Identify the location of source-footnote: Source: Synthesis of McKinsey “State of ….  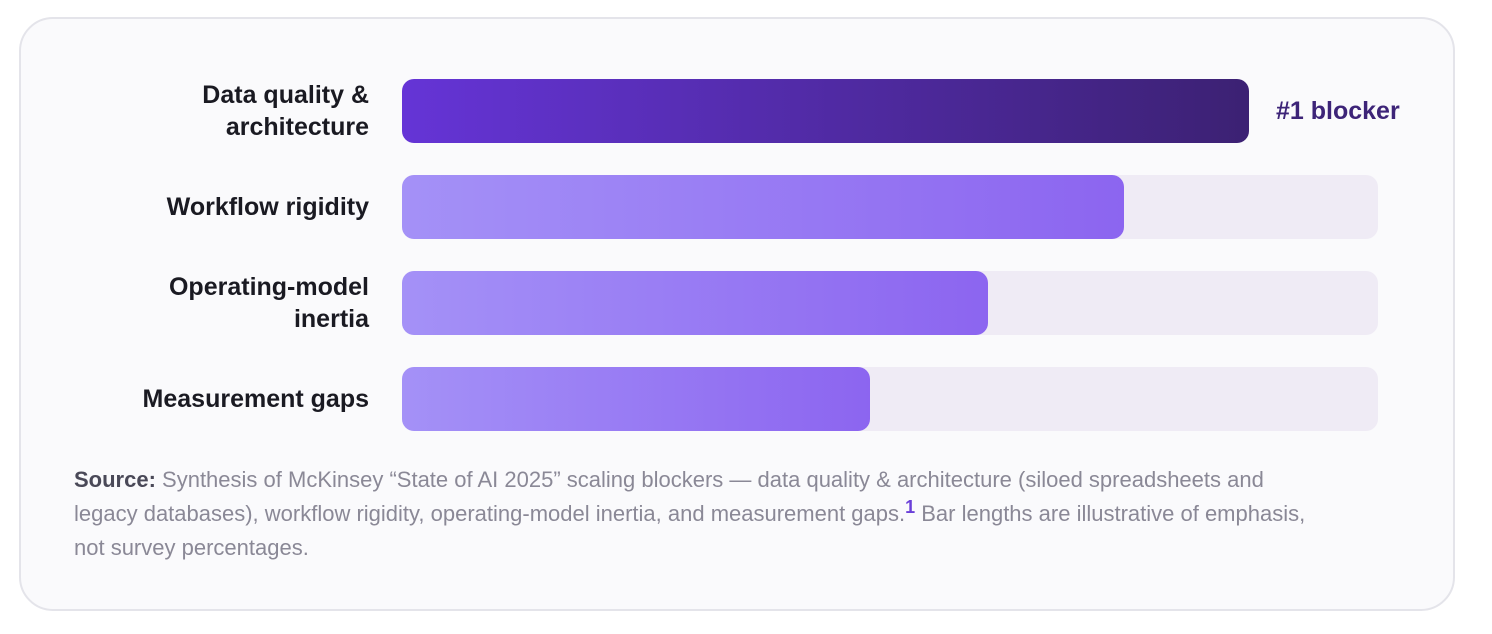
(699, 514).